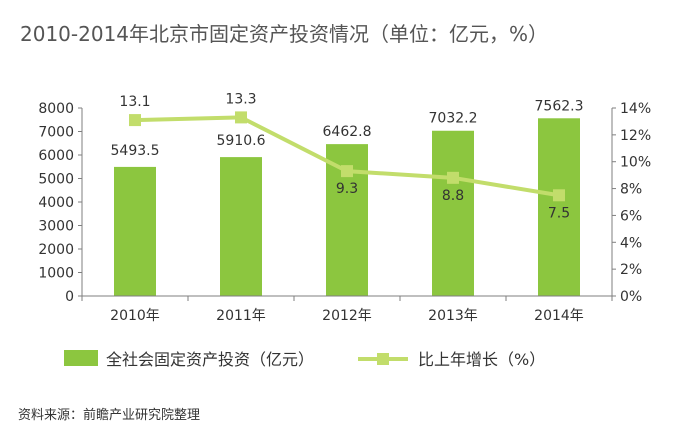 This screenshot has width=681, height=442. What do you see at coordinates (56, 180) in the screenshot?
I see `left-tick-label: 5000` at bounding box center [56, 180].